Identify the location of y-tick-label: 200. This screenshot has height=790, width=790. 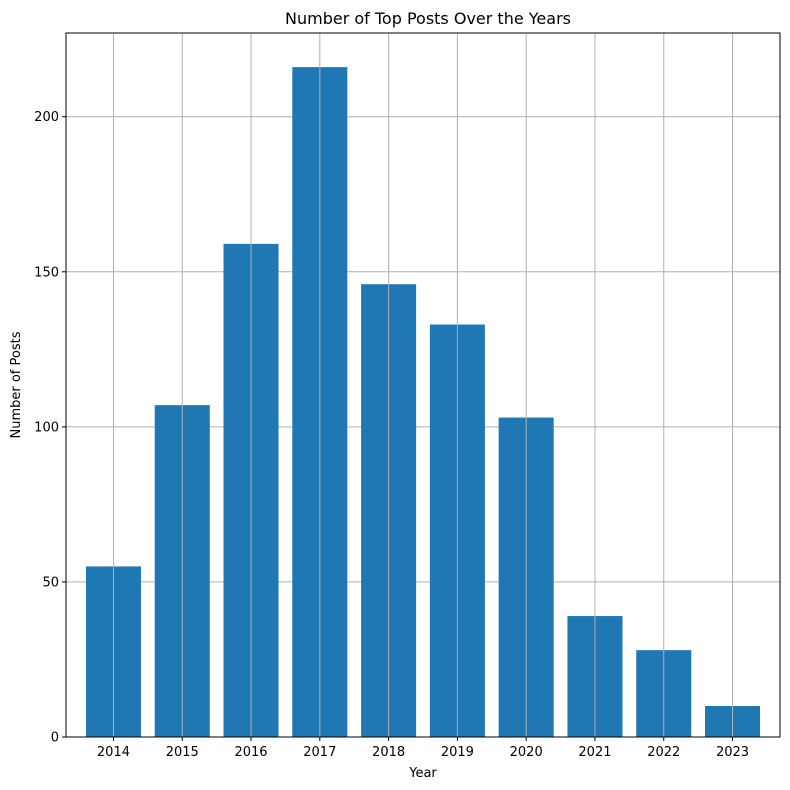
(46, 117).